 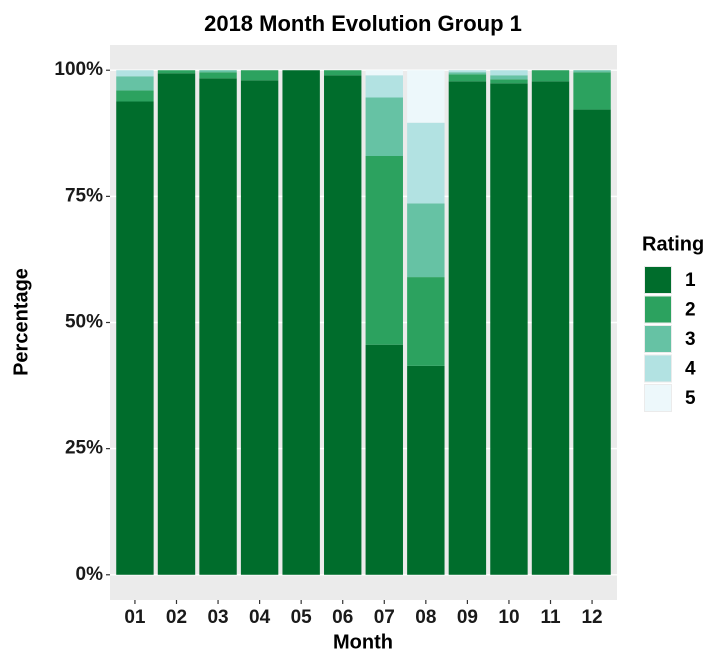 What do you see at coordinates (690, 339) in the screenshot?
I see `legend-label: 3` at bounding box center [690, 339].